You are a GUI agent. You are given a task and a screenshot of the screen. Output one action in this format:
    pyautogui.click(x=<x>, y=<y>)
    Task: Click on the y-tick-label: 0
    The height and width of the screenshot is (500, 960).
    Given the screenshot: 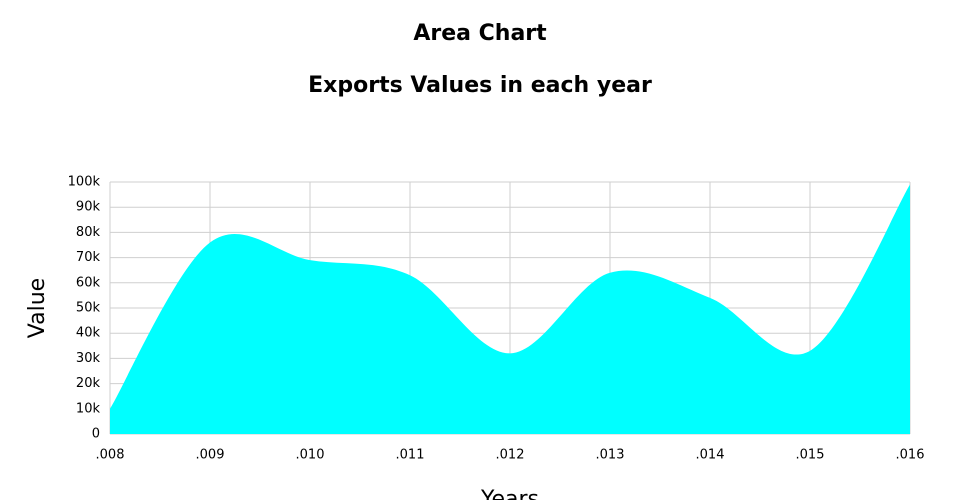 What is the action you would take?
    pyautogui.click(x=96, y=434)
    